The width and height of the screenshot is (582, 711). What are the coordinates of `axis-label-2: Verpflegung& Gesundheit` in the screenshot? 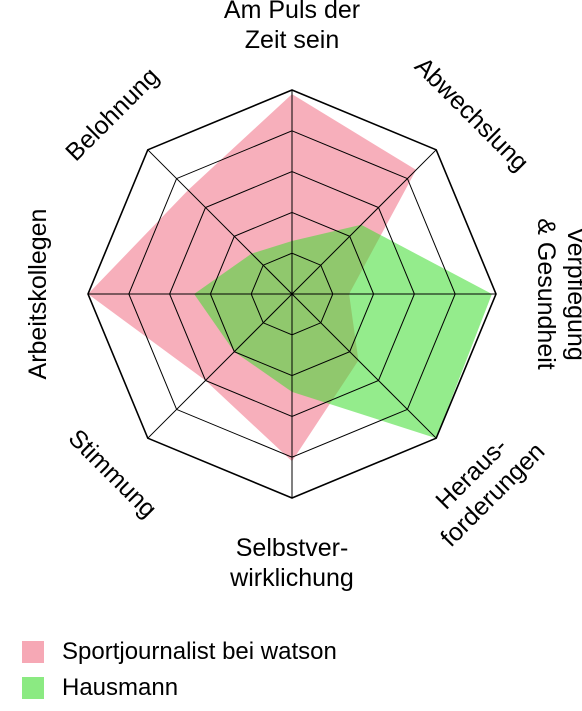 It's located at (557, 294).